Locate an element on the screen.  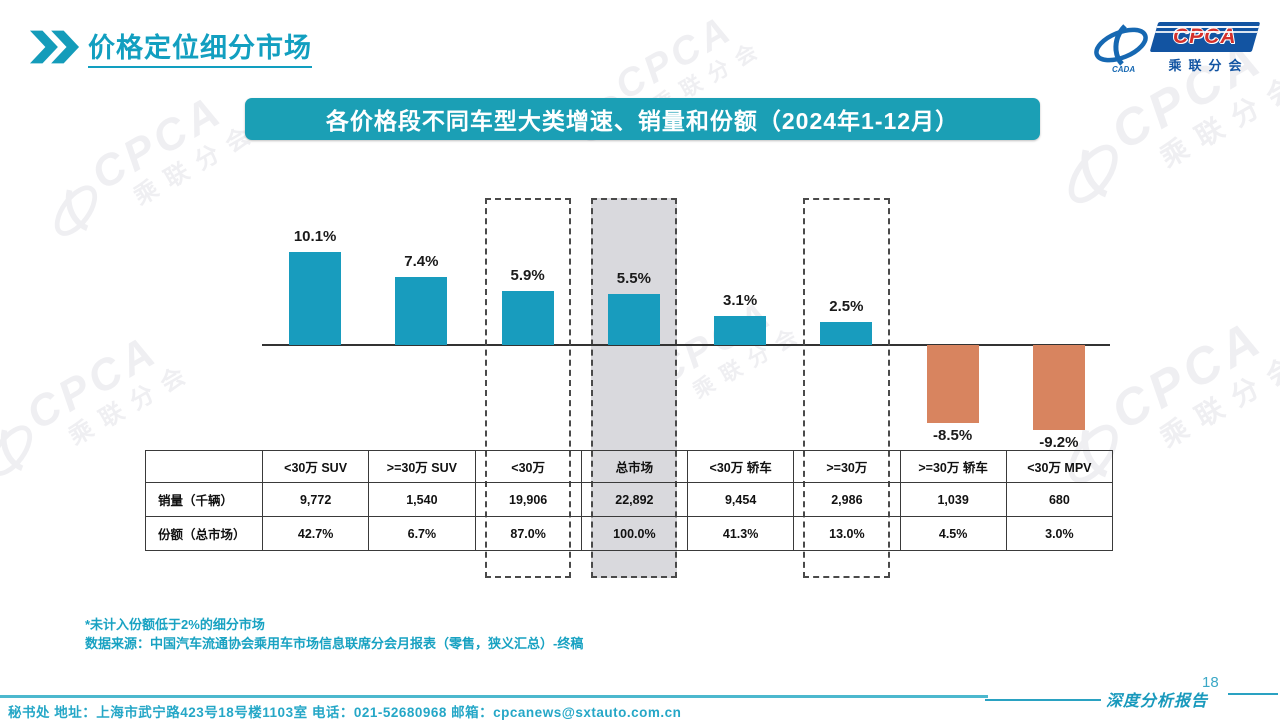
logo-acronym: CPCA is located at coordinates (1205, 36).